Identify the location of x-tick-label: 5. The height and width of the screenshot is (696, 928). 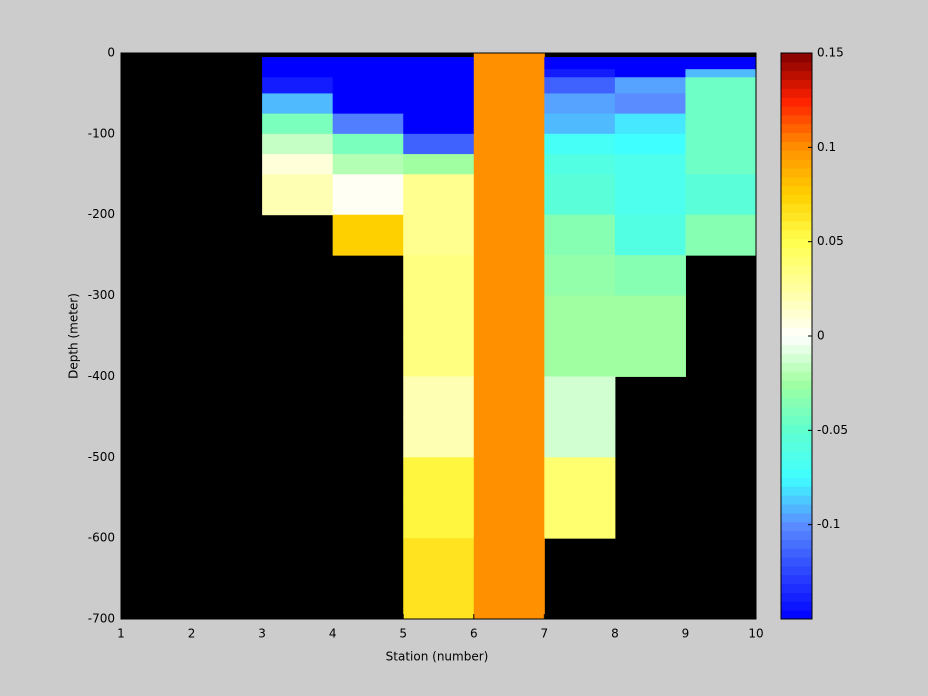
(403, 634).